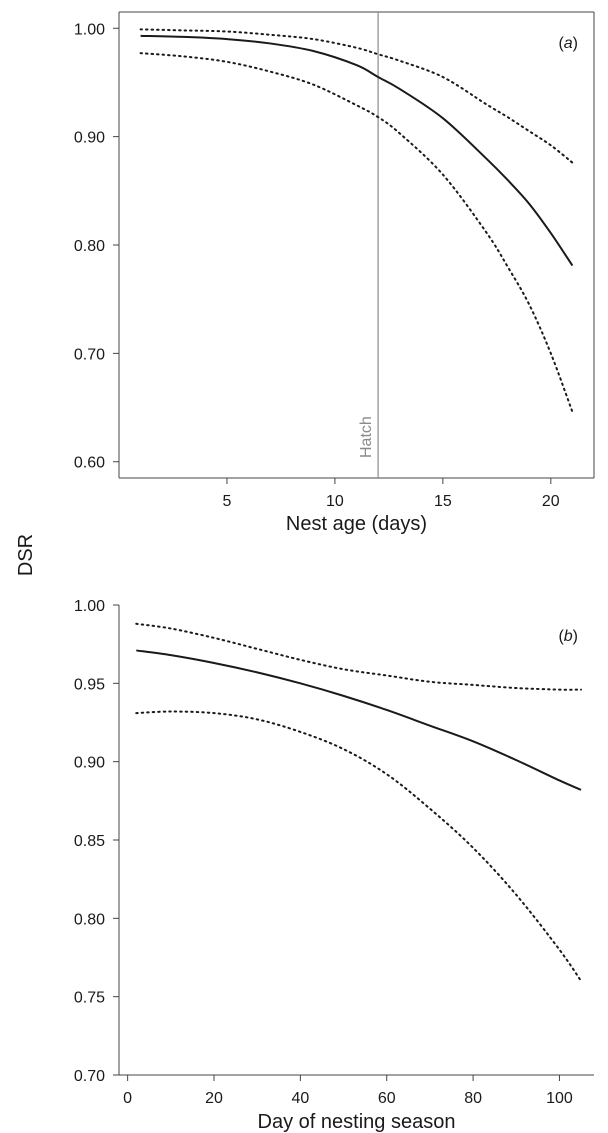 The height and width of the screenshot is (1133, 608). What do you see at coordinates (227, 501) in the screenshot?
I see `x-tick-label: 5` at bounding box center [227, 501].